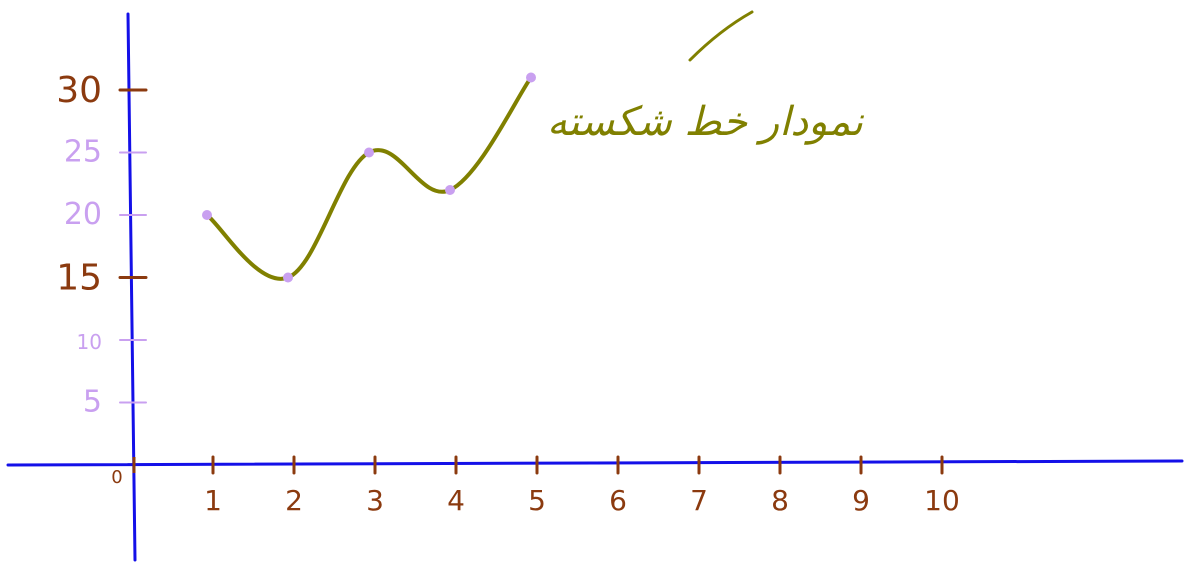 The width and height of the screenshot is (1192, 563). What do you see at coordinates (721, 36) in the screenshot?
I see `title-flourish` at bounding box center [721, 36].